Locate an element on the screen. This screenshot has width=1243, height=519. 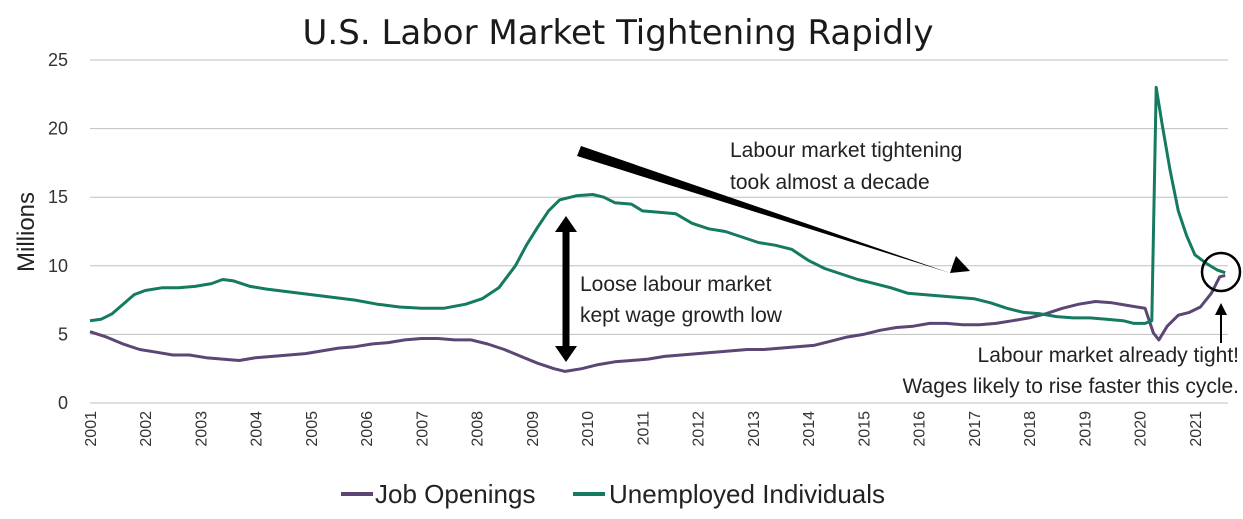
annotation-gap-arrow is located at coordinates (566, 289).